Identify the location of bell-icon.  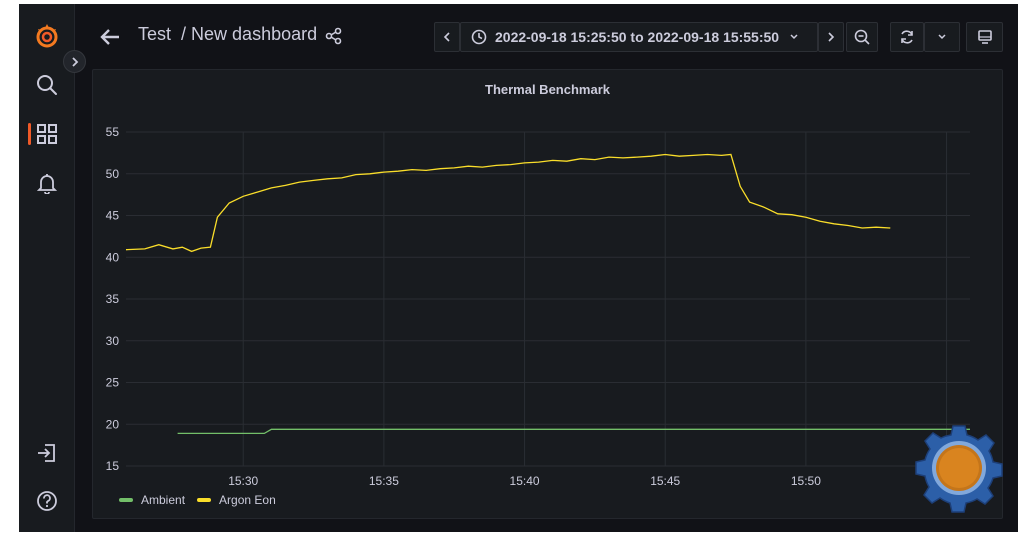
(47, 183).